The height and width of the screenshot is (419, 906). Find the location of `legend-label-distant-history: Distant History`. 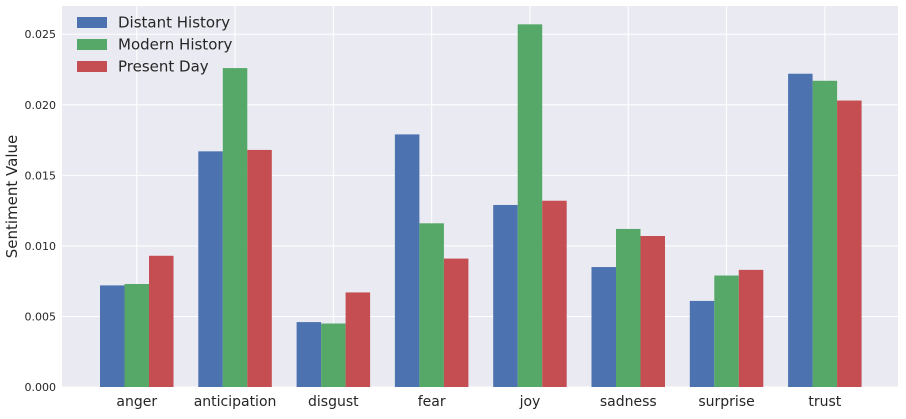

legend-label-distant-history: Distant History is located at coordinates (174, 23).